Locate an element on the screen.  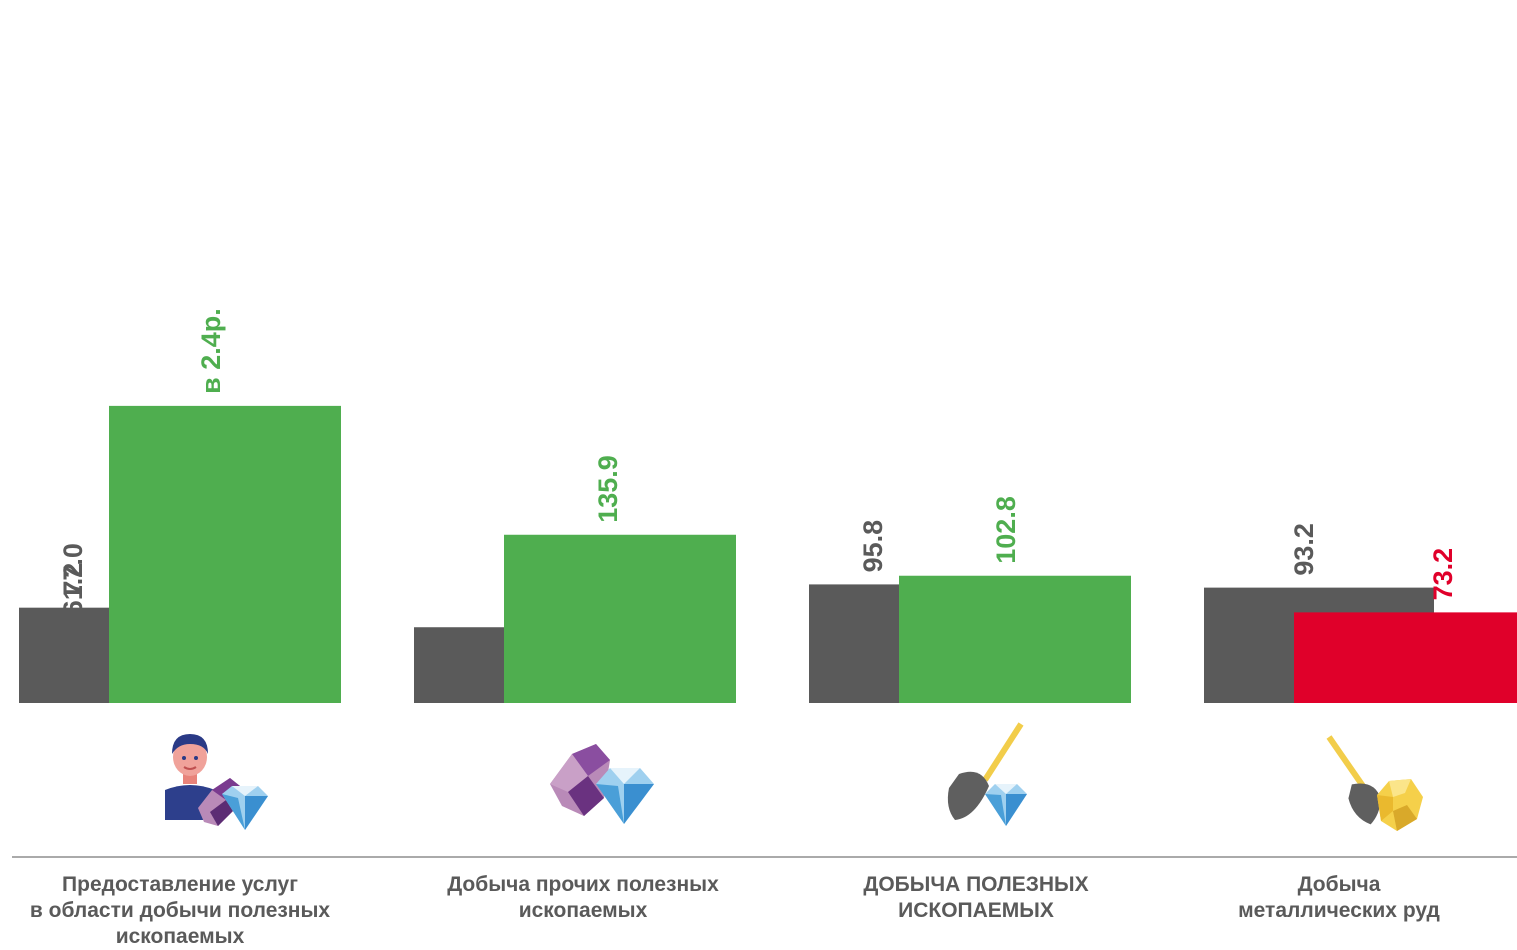
category-label-mining-total: ДОБЫЧА ПОЛЕЗНЫХ ИСКОПАЕМЫХ is located at coordinates (976, 898).